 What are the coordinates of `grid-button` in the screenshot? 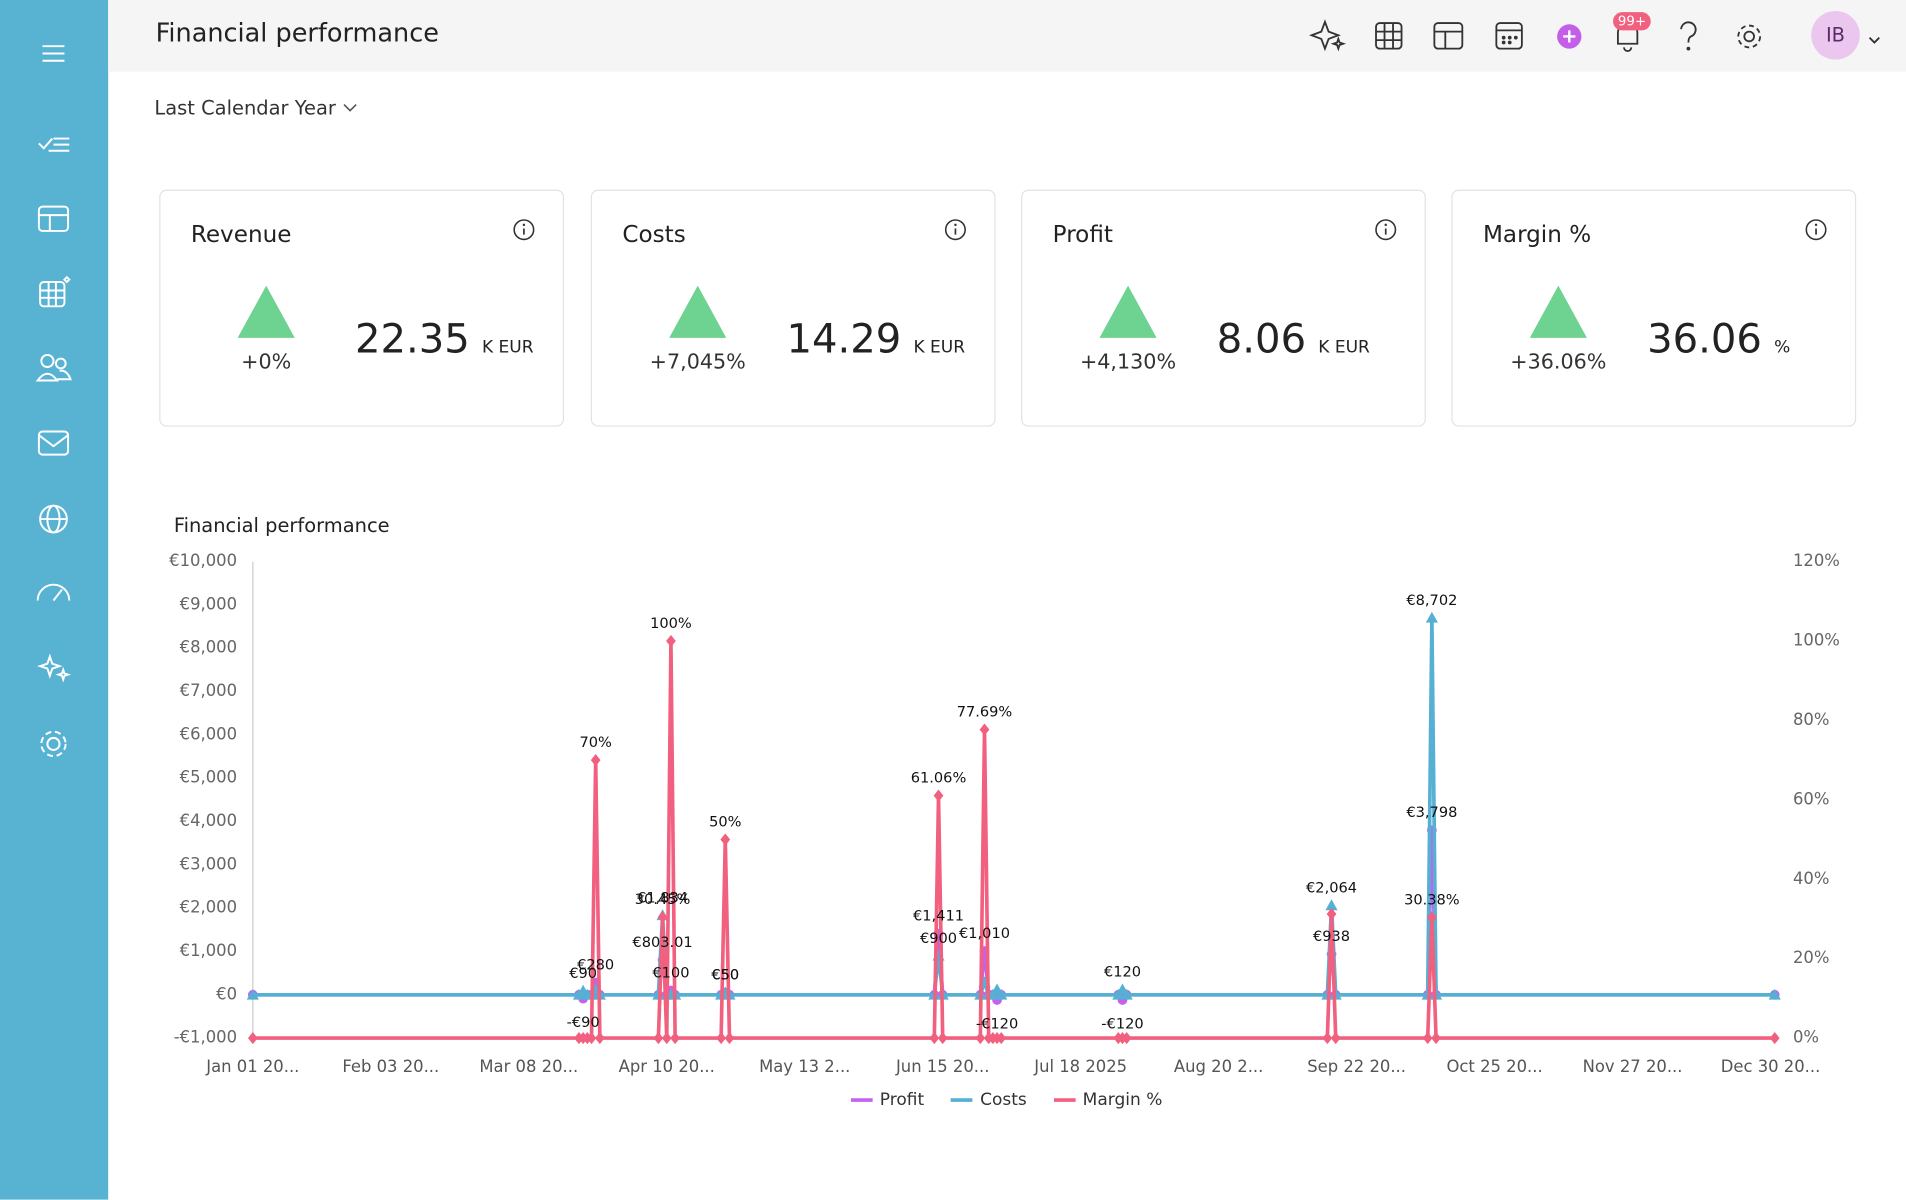 It's located at (1389, 36).